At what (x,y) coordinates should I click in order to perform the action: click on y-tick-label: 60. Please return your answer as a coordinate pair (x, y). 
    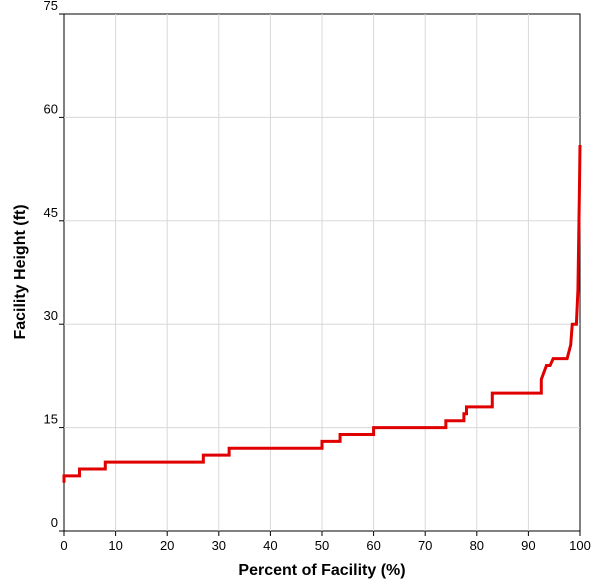
    Looking at the image, I should click on (51, 108).